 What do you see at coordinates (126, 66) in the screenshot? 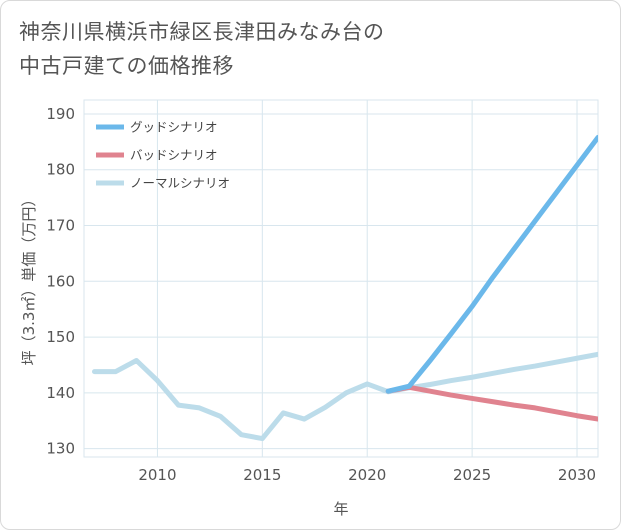
I see `chart-title-line-2: 中古戸建ての価格推移` at bounding box center [126, 66].